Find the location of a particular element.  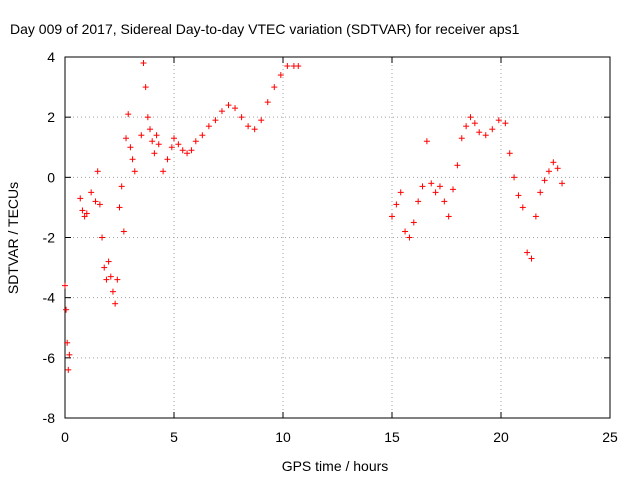

y-axis-label: SDTVAR / TECUs is located at coordinates (13, 238).